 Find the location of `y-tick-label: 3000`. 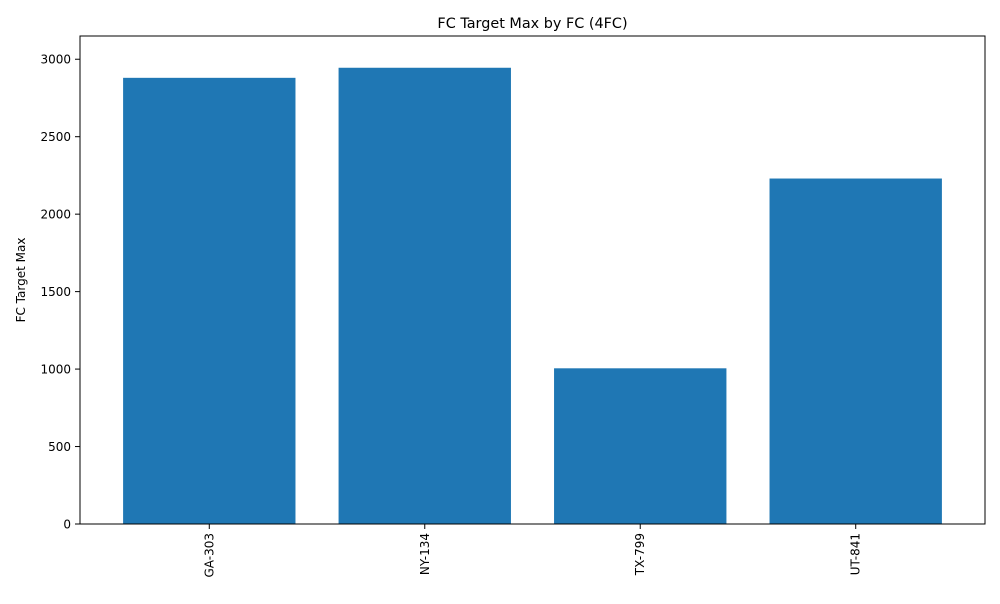

y-tick-label: 3000 is located at coordinates (55, 60).